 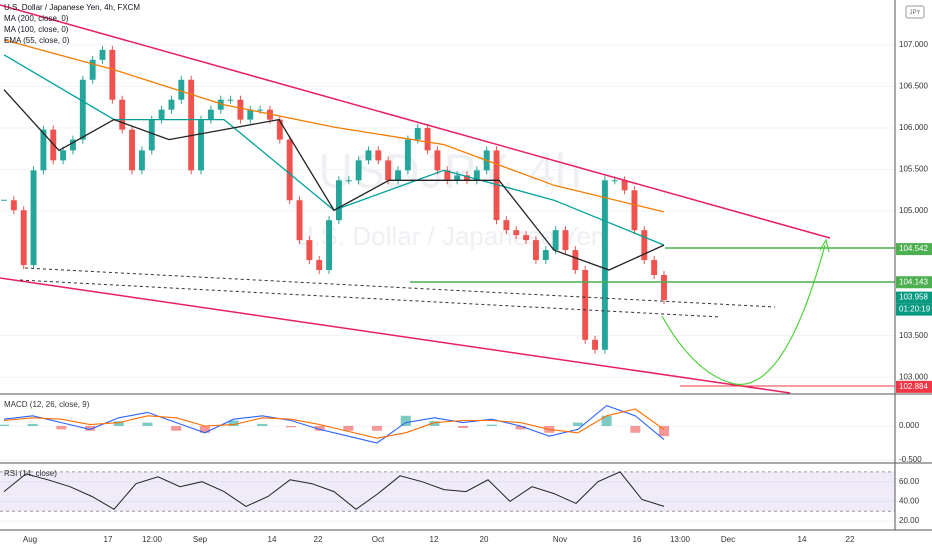 What do you see at coordinates (30, 539) in the screenshot?
I see `time-tick-label: Aug` at bounding box center [30, 539].